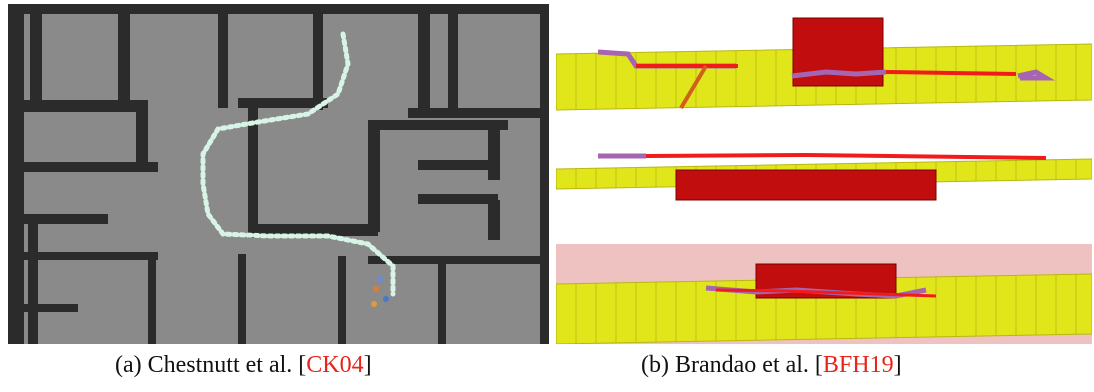 This screenshot has width=1094, height=392. I want to click on caption-a: (a) Chestnutt et al. [CK04], so click(243, 365).